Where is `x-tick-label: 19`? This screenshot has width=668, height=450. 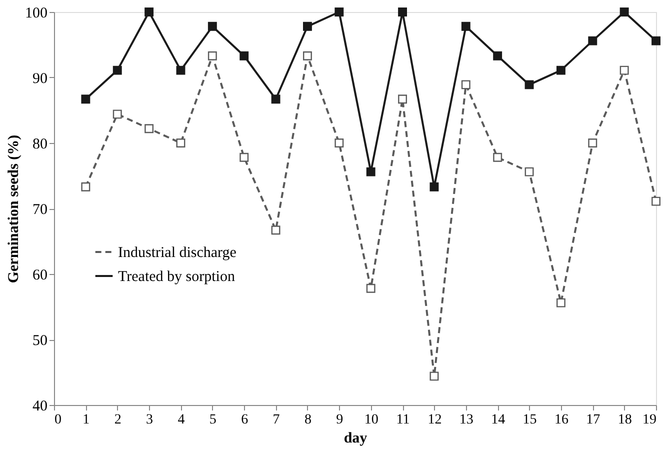 x-tick-label: 19 is located at coordinates (649, 420).